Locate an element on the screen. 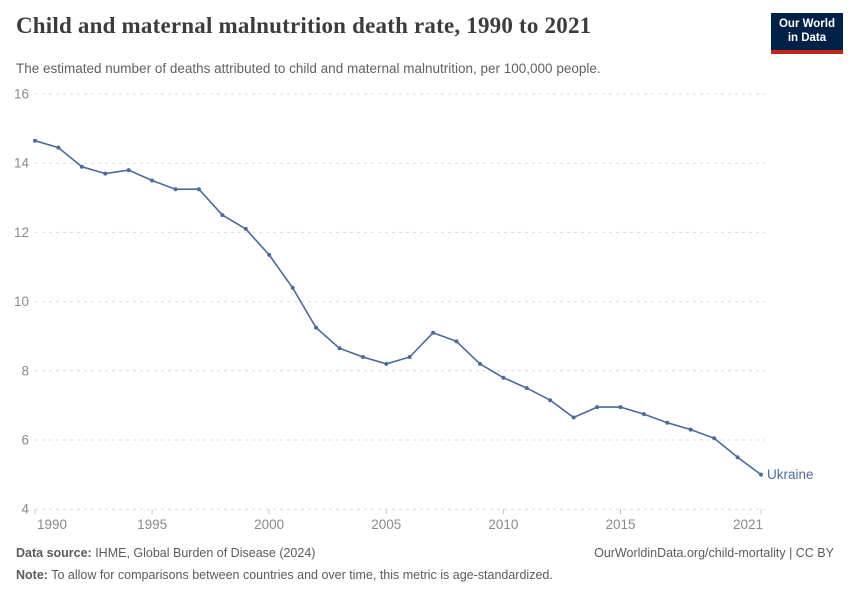 The width and height of the screenshot is (850, 600). owid-logo-line2: in Data is located at coordinates (807, 37).